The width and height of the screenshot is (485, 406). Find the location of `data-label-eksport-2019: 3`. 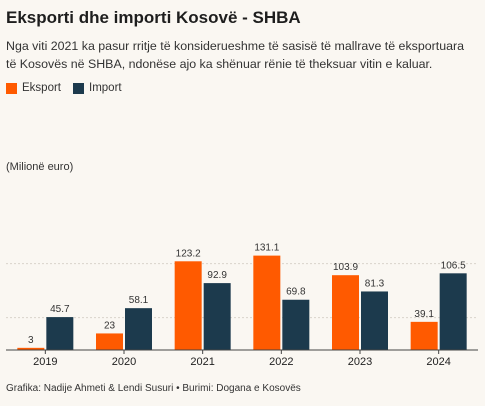

data-label-eksport-2019: 3 is located at coordinates (31, 340).